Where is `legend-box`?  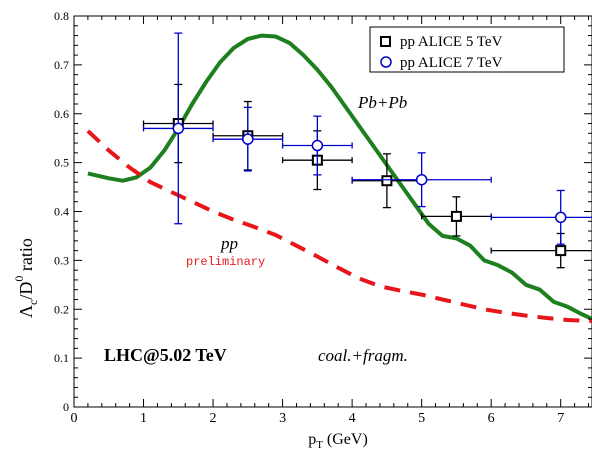
legend-box is located at coordinates (467, 49).